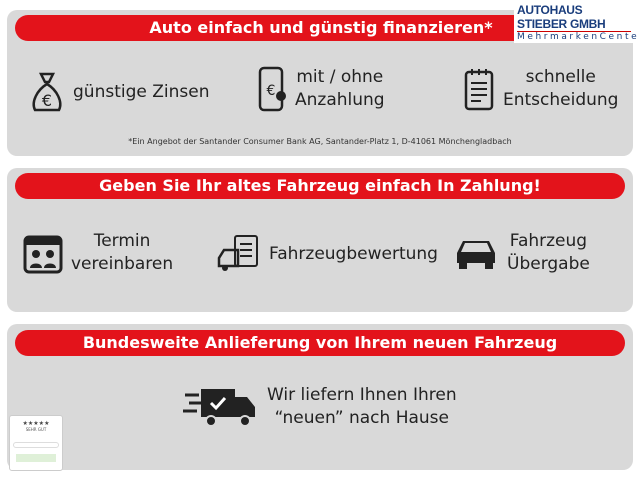 The width and height of the screenshot is (640, 480). I want to click on feature-handover: Fahrzeug Übergabe, so click(521, 253).